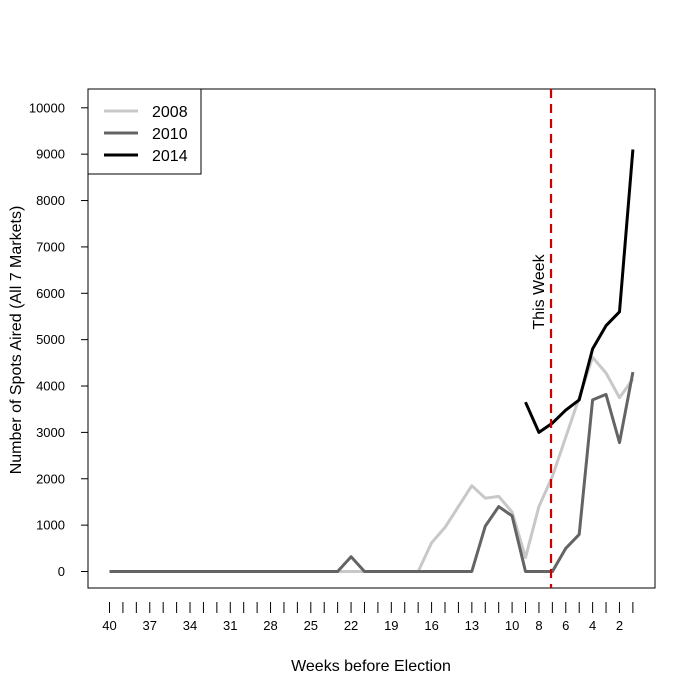 The image size is (700, 700). I want to click on legend-label-2008: 2008, so click(170, 112).